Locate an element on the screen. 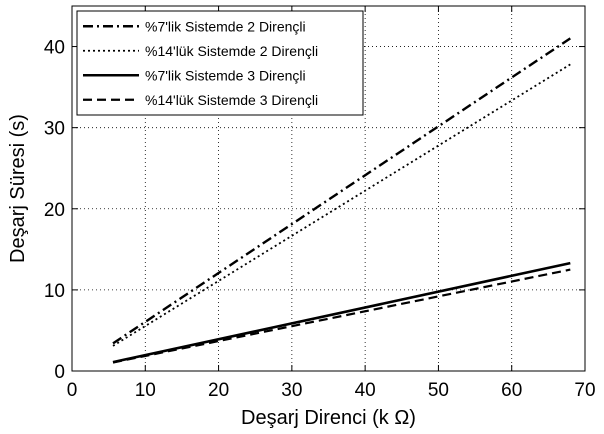  x-tick-label: 60 is located at coordinates (511, 390).